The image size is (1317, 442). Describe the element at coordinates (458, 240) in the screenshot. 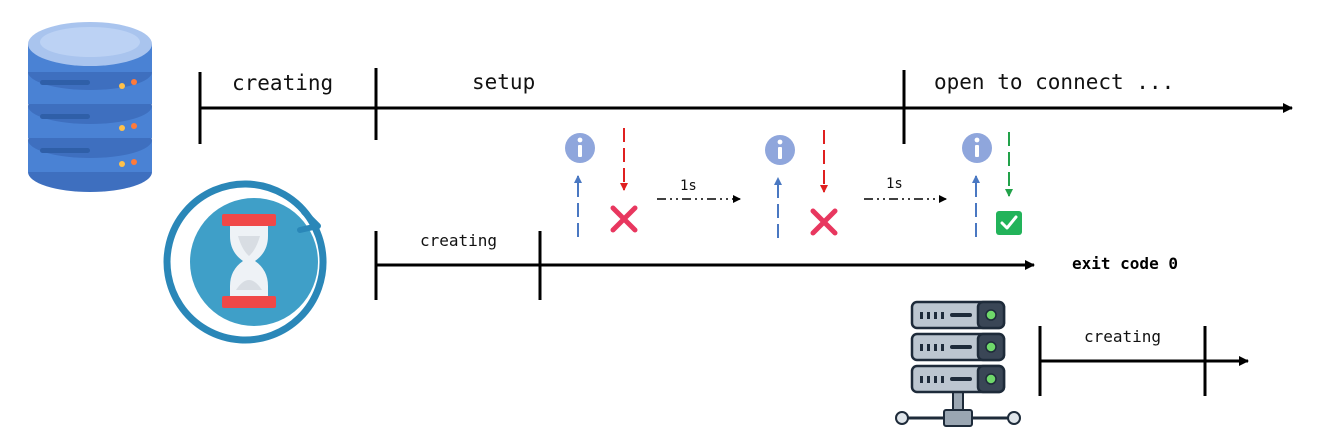

I see `waiter-phase-creating: creating` at that location.